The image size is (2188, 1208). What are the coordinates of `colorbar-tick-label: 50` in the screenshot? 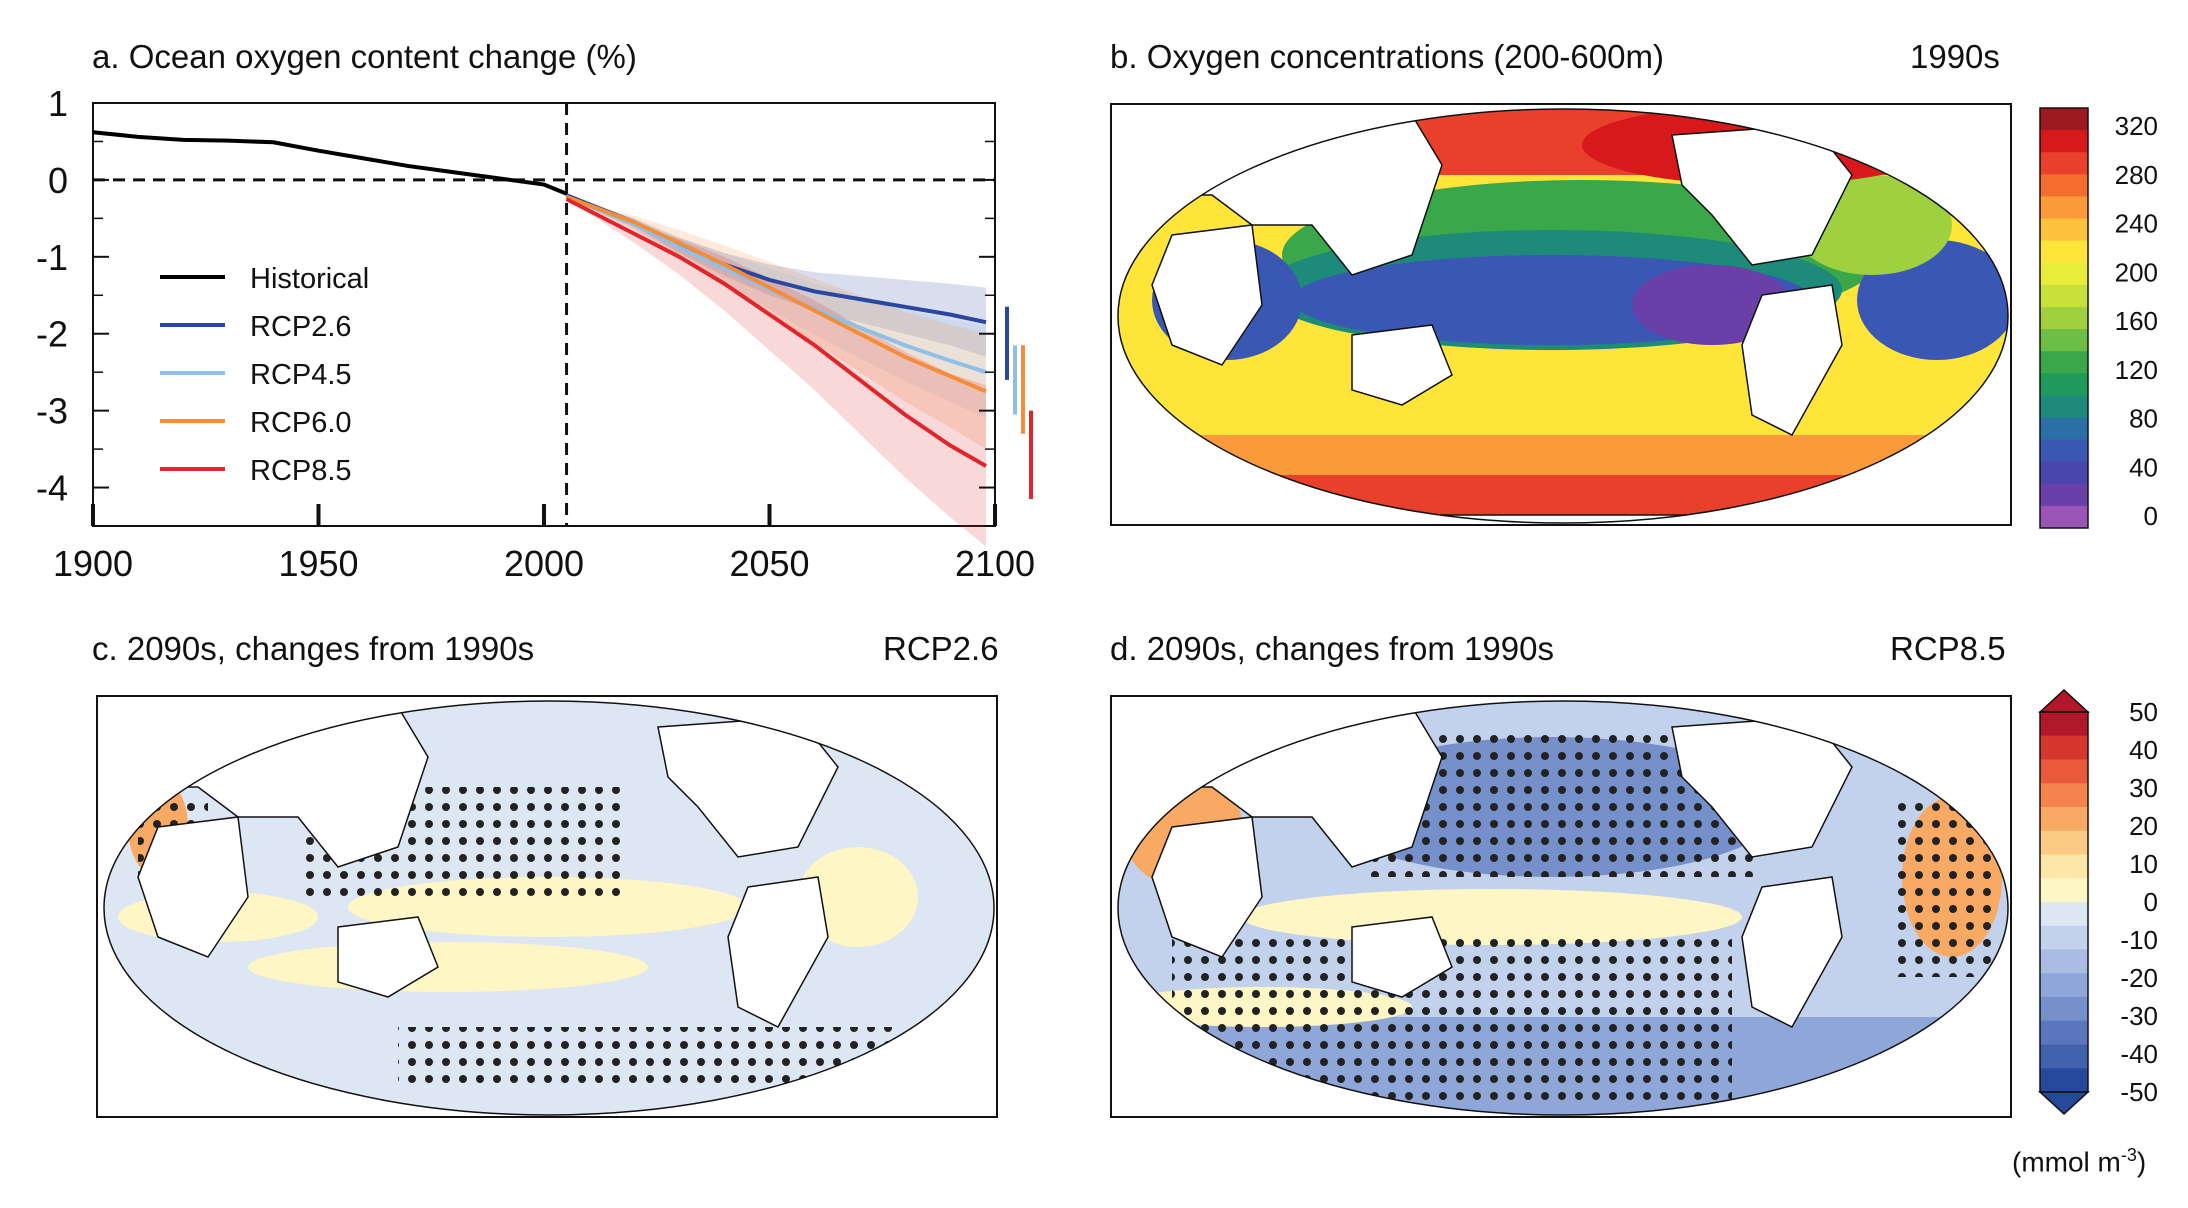 It's located at (2143, 712).